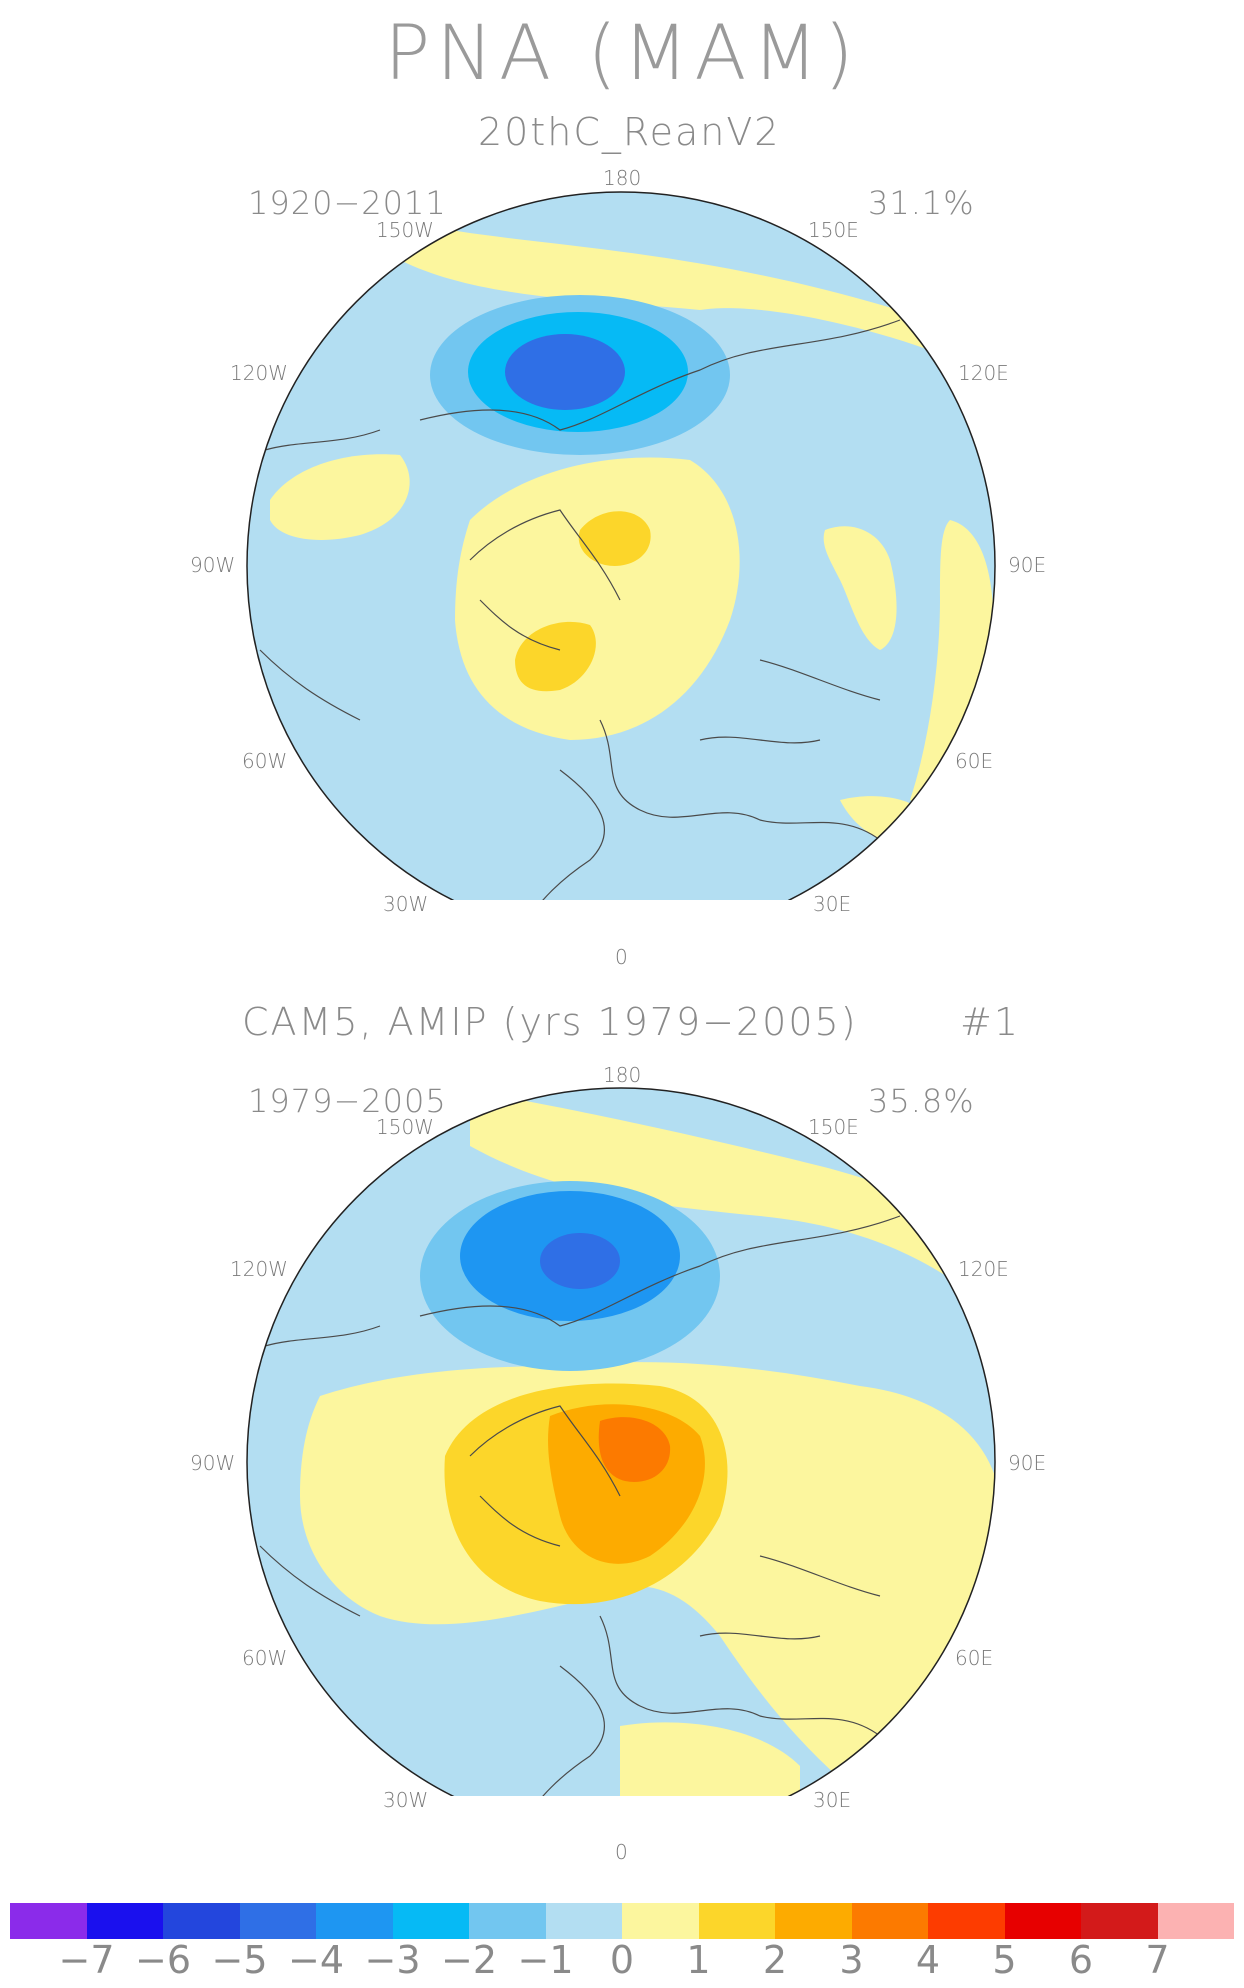 This screenshot has width=1244, height=1988. Describe the element at coordinates (1081, 1960) in the screenshot. I see `colorbar-tick-label: 6` at that location.